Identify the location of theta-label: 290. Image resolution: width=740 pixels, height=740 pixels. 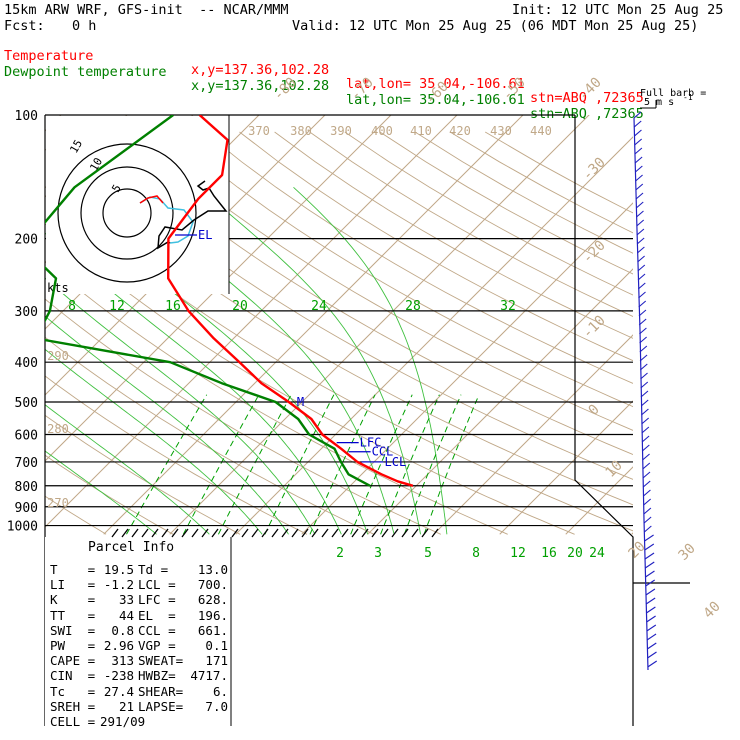
(58, 356).